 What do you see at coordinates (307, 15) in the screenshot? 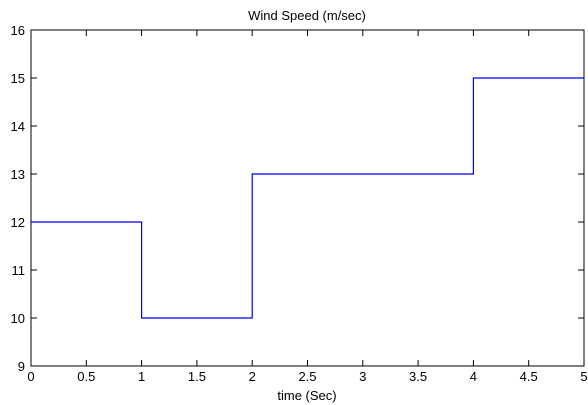
I see `chart-title: Wind Speed (m/sec)` at bounding box center [307, 15].